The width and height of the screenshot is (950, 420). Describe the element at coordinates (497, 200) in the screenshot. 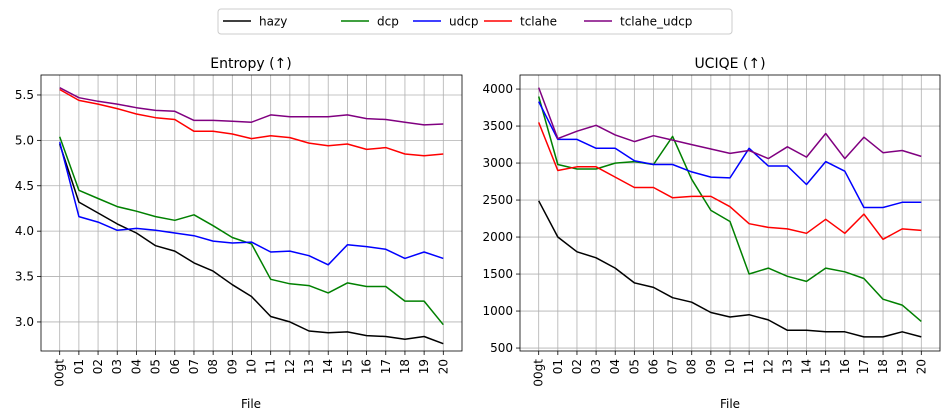

I see `y-tick-label: 2500` at that location.